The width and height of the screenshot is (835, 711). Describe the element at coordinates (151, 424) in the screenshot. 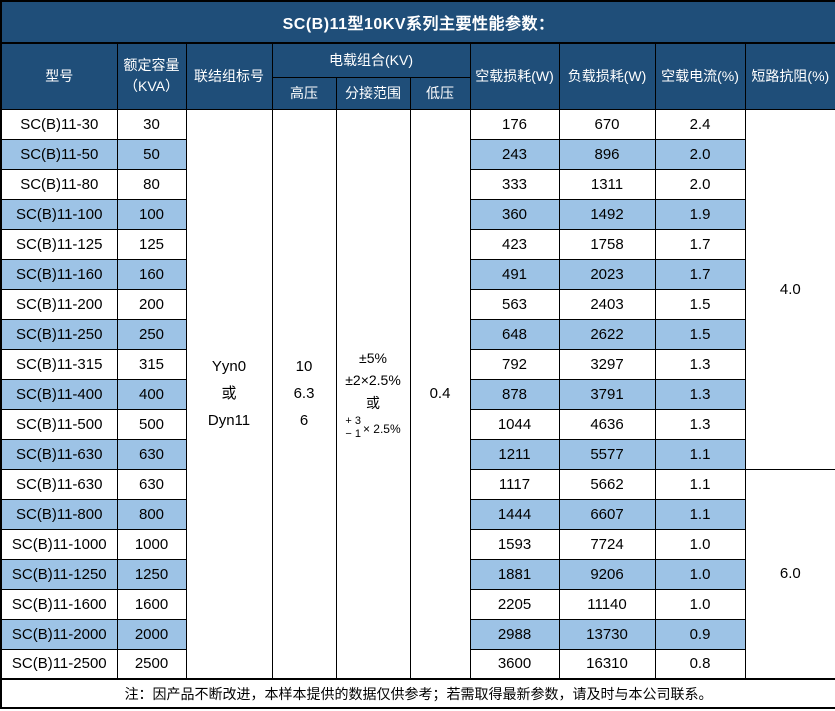

I see `capacity-cell: 500` at that location.